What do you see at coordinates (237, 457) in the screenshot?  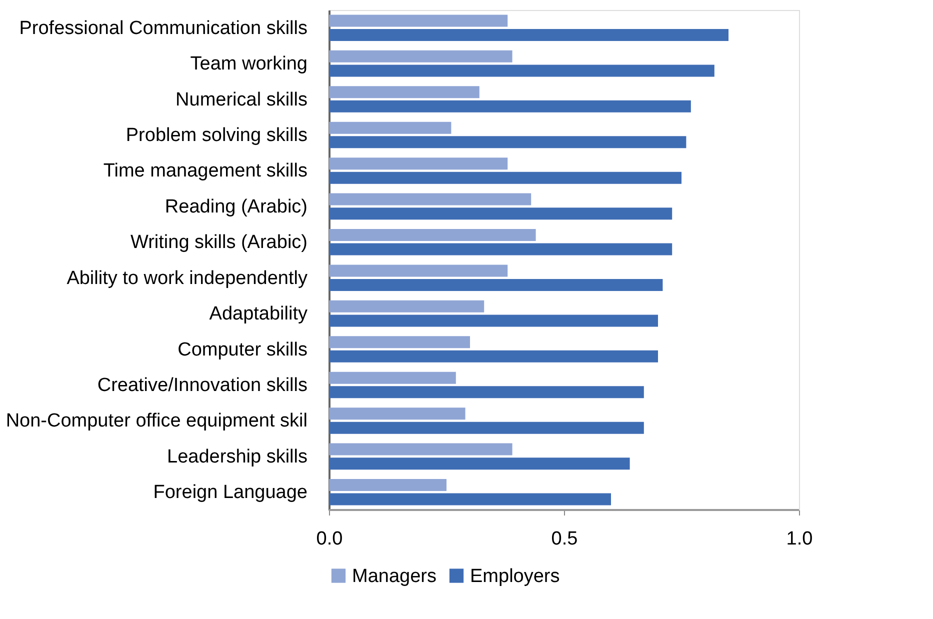 I see `y-tick-label: Leadership skills` at bounding box center [237, 457].